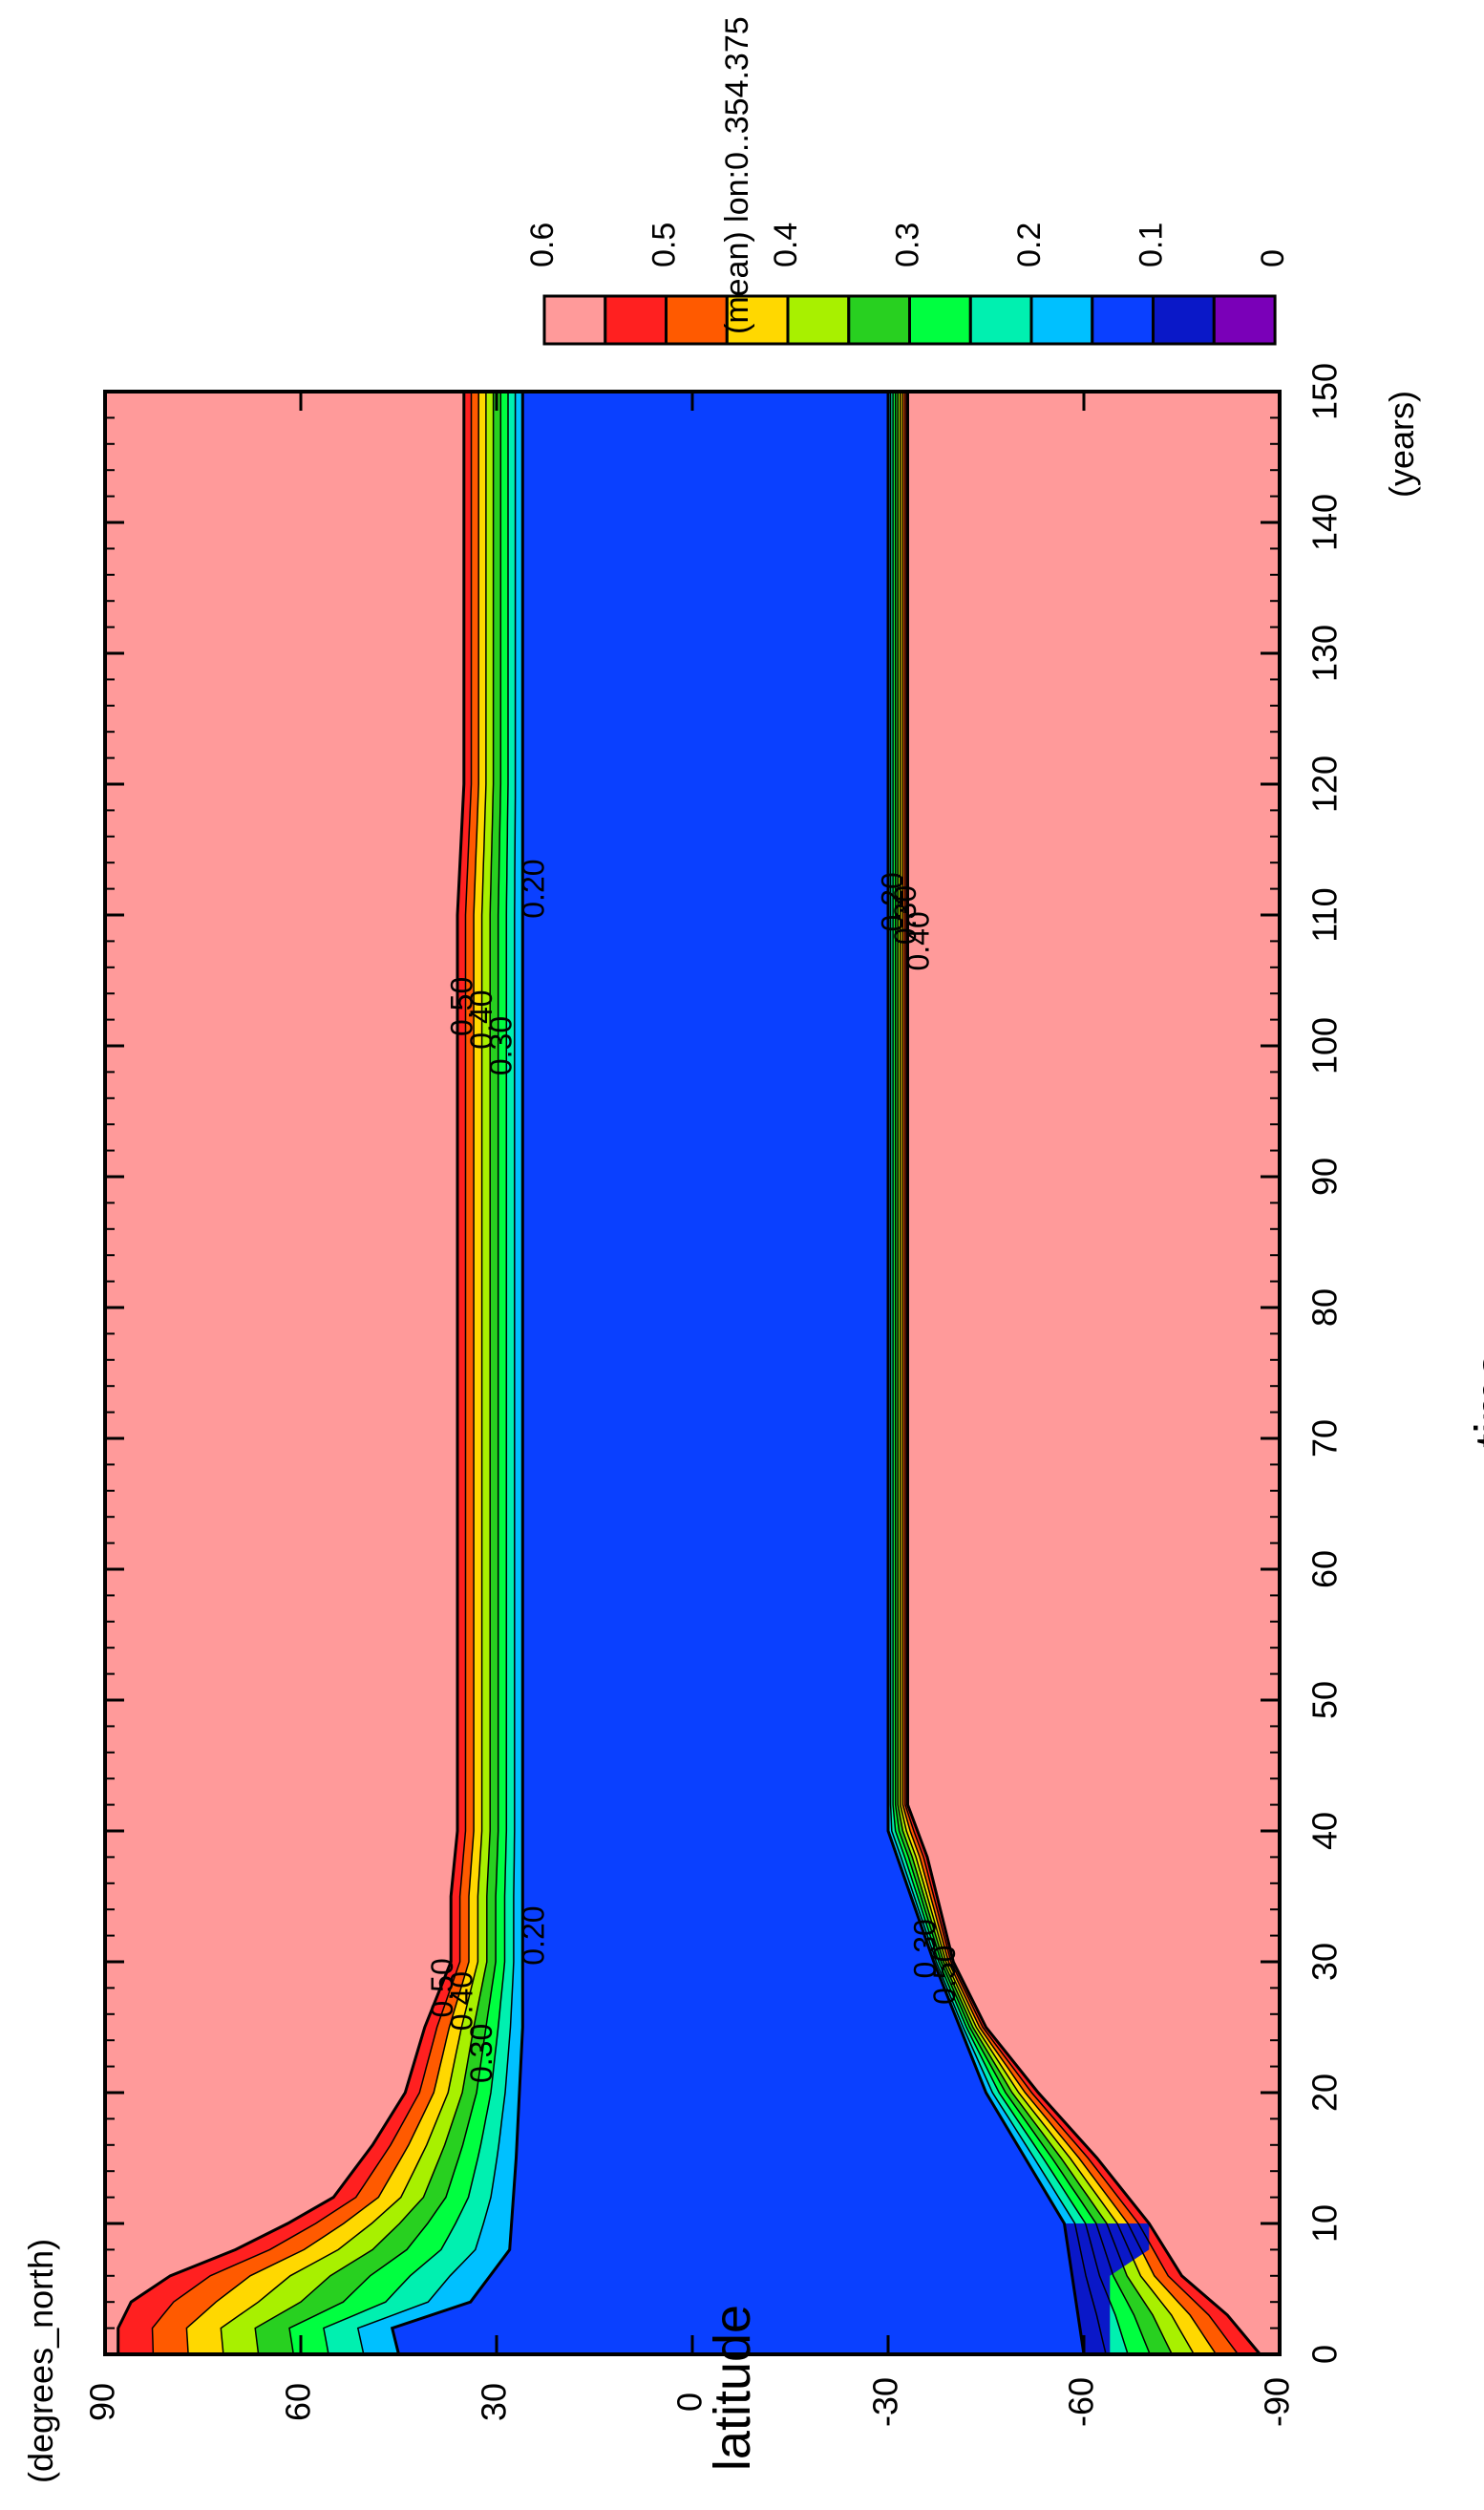 The height and width of the screenshot is (2510, 1484). I want to click on x-tick-label-110: 110, so click(1325, 915).